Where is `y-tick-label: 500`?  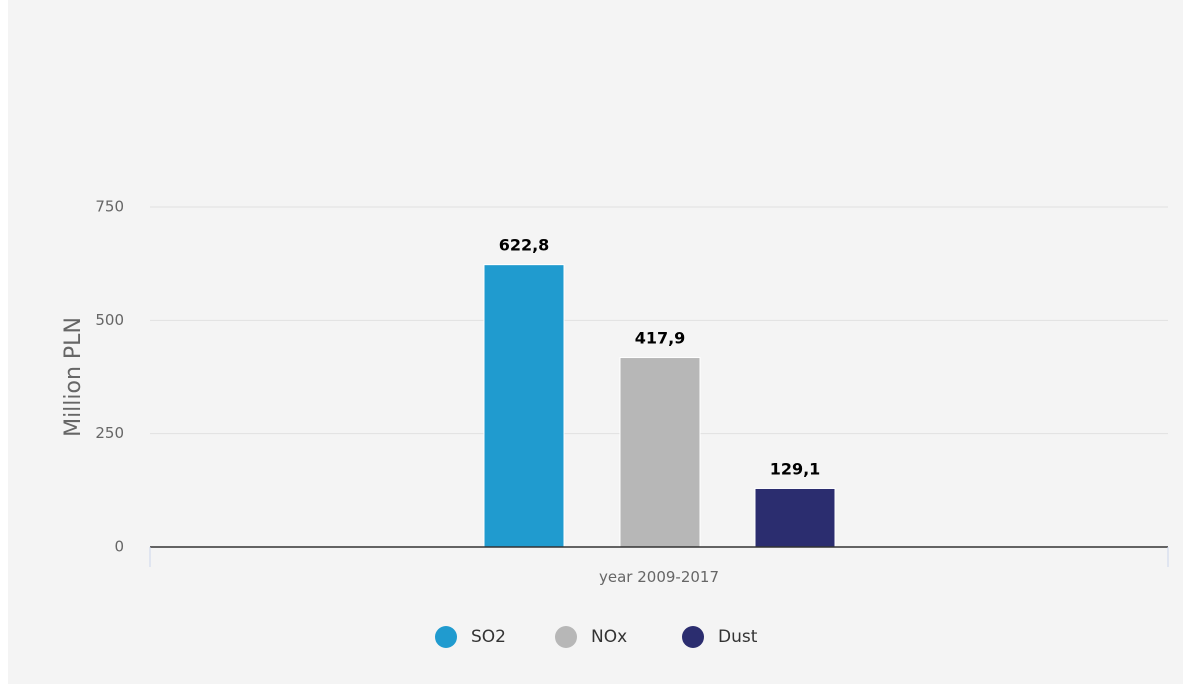
y-tick-label: 500 is located at coordinates (109, 320).